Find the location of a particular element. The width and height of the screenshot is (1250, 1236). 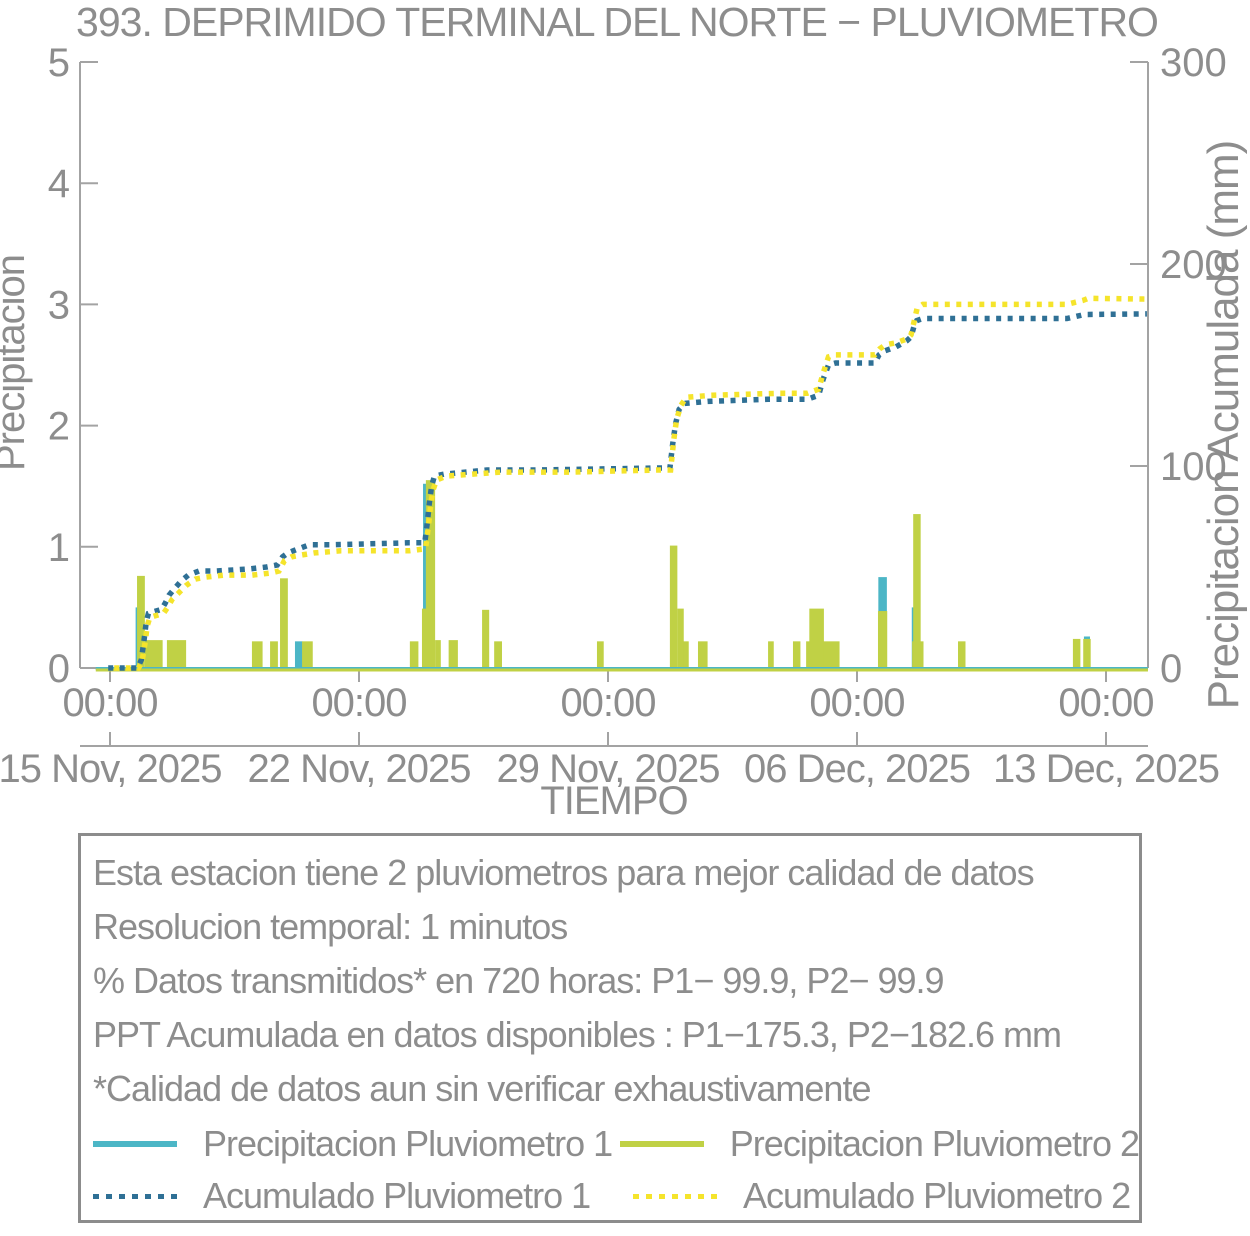

y-left-tick-label: 1 is located at coordinates (59, 548).